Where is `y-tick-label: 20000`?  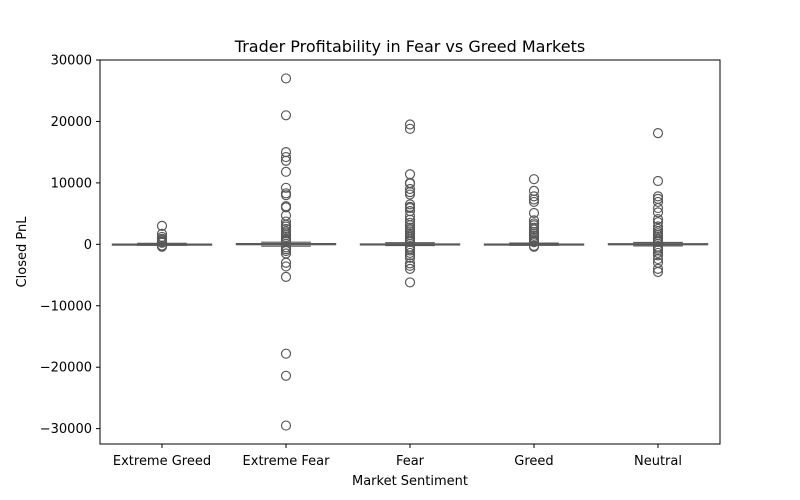
y-tick-label: 20000 is located at coordinates (71, 122).